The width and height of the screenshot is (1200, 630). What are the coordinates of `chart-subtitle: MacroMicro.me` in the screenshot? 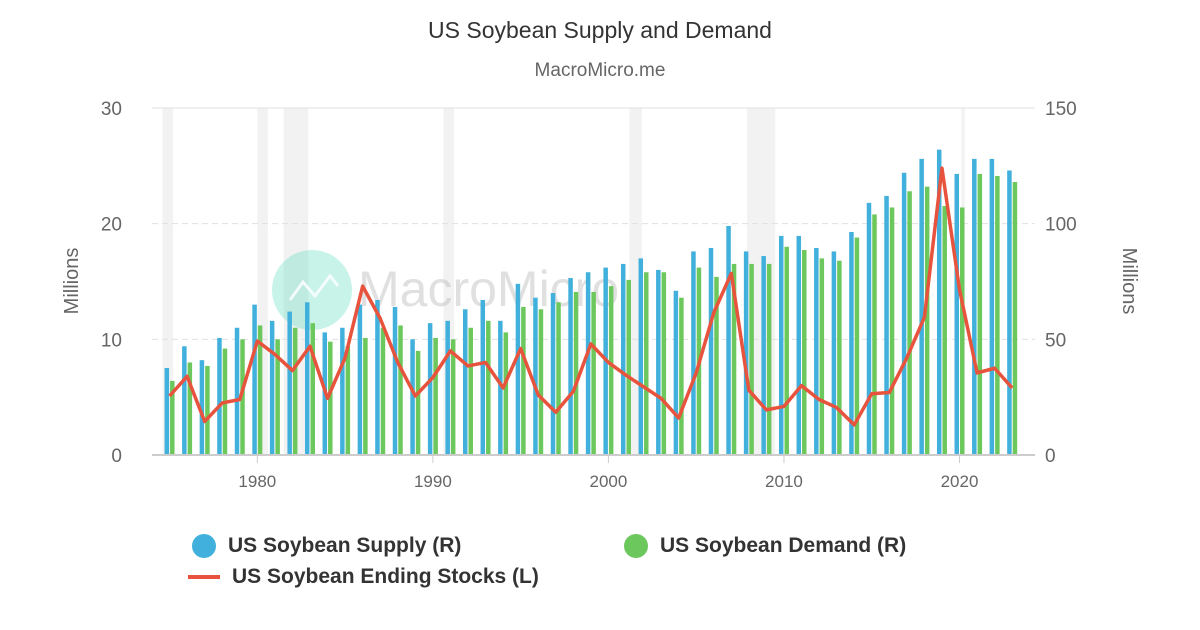 It's located at (600, 70).